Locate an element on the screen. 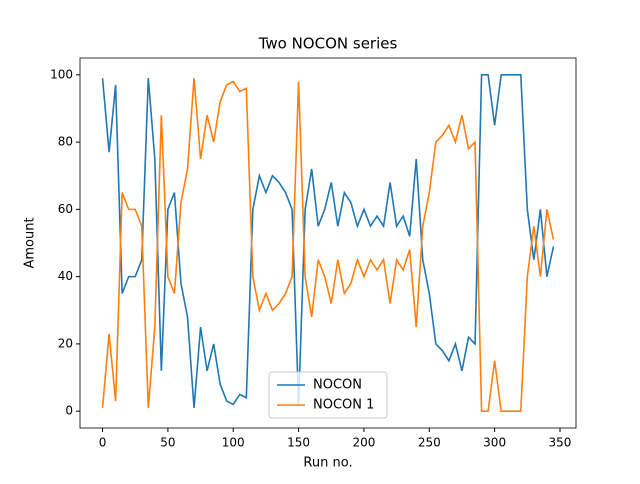  y-tick-label: 0 is located at coordinates (69, 411).